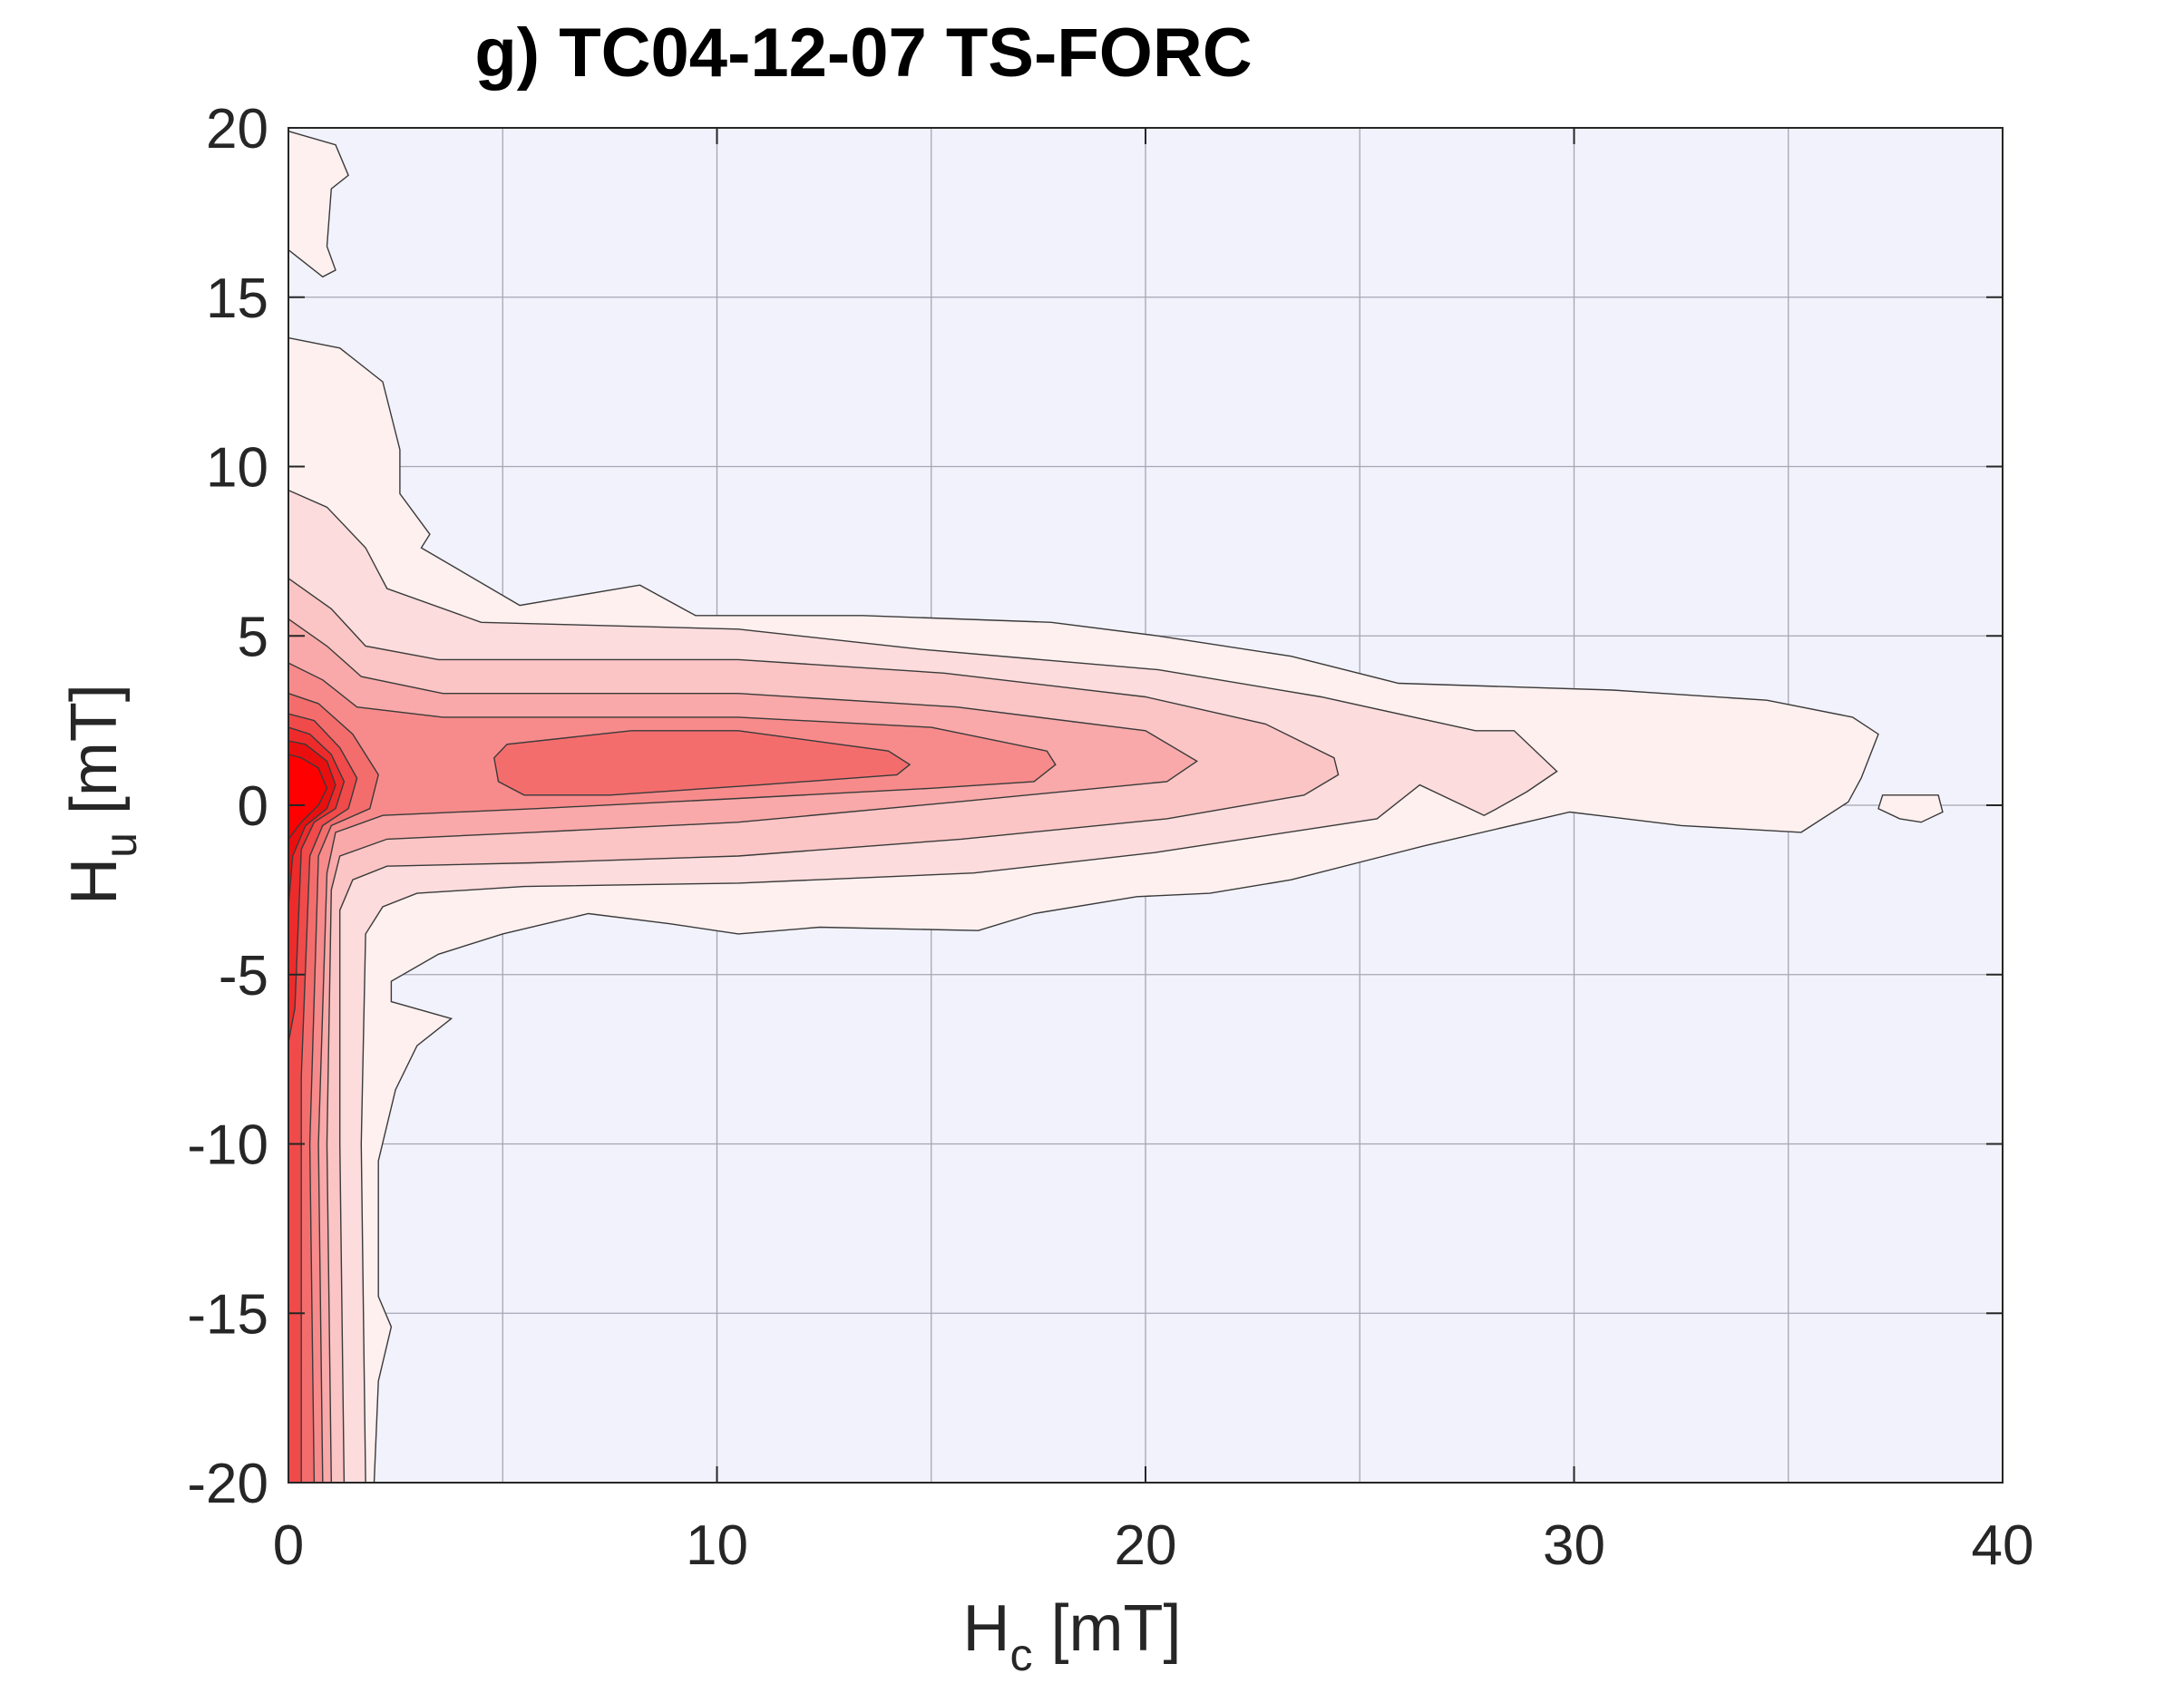  I want to click on y-tick-label: -20, so click(227, 1484).